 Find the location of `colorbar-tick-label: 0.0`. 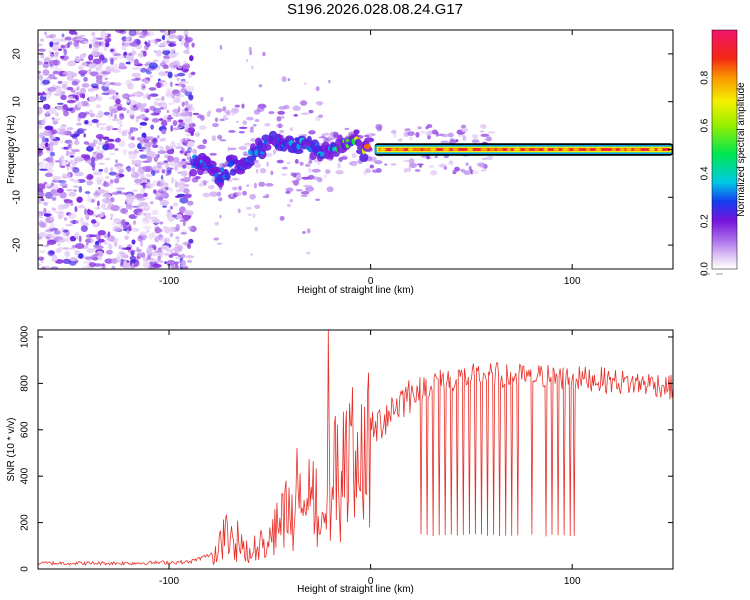

colorbar-tick-label: 0.0 is located at coordinates (705, 269).